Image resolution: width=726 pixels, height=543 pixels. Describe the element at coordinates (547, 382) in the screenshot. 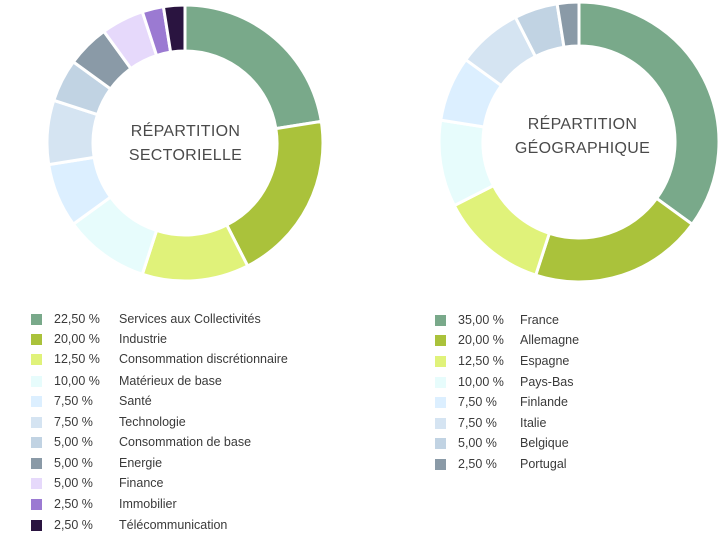

I see `geo-legend-label: Pays-Bas` at that location.